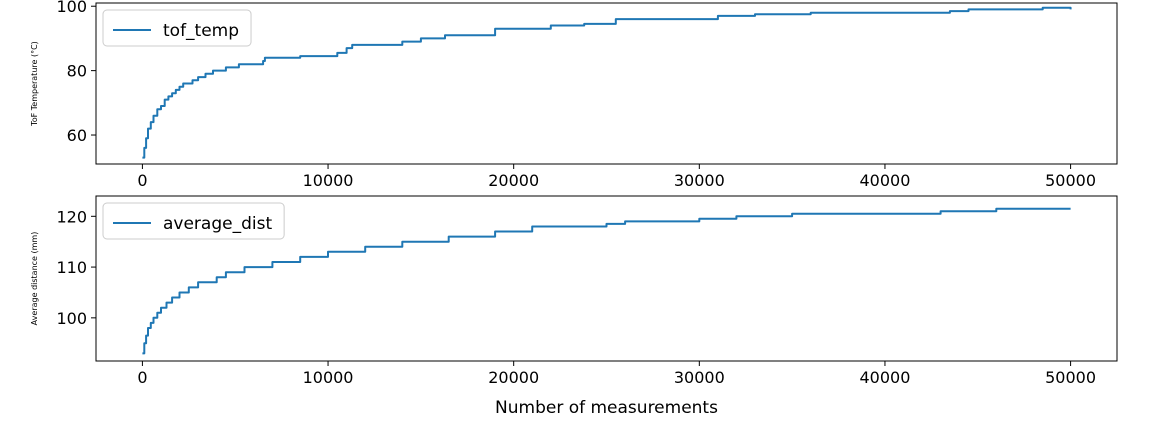 Image resolution: width=1173 pixels, height=426 pixels. I want to click on legend: tof_temp, so click(177, 28).